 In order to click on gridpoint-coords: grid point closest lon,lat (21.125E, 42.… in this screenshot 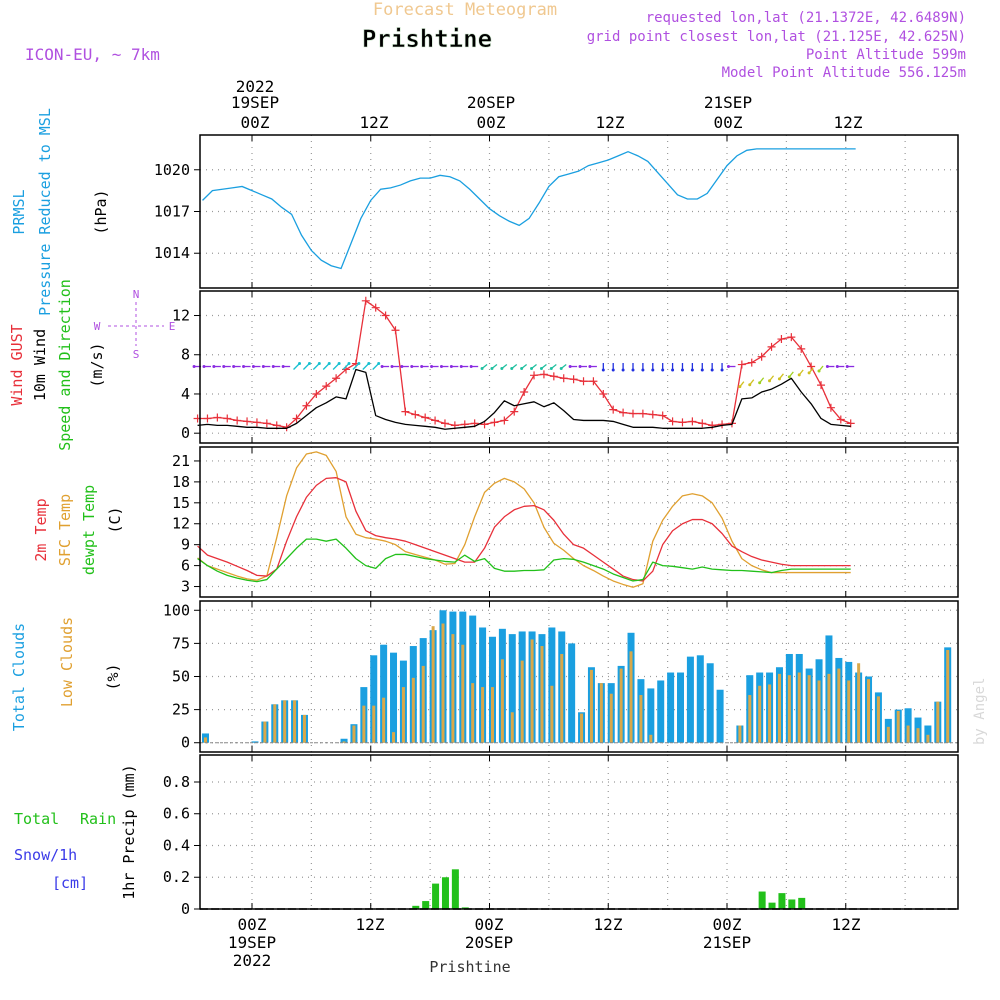, I will do `click(776, 37)`.